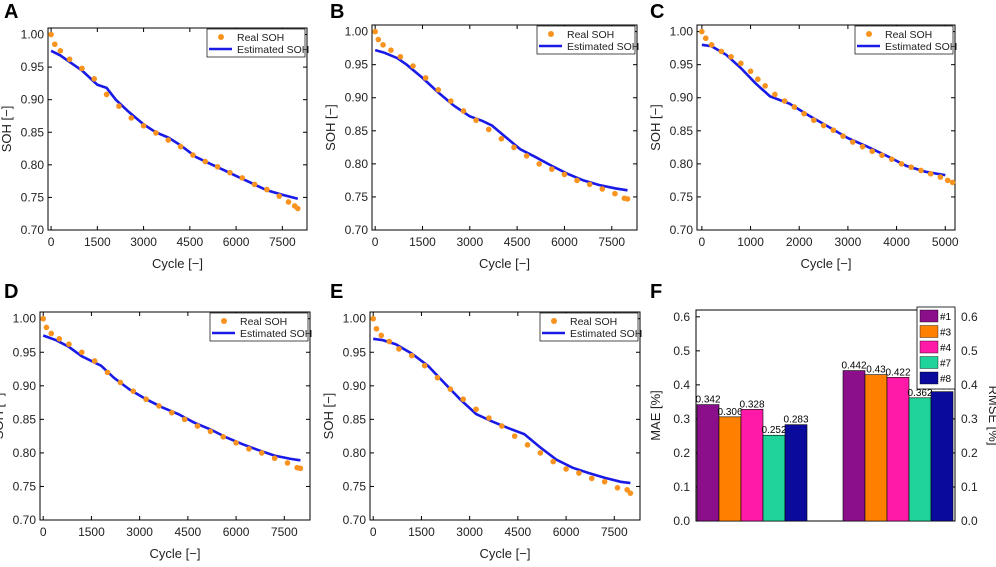 This screenshot has height=567, width=996. I want to click on y-tick-label-right: 0.0, so click(969, 521).